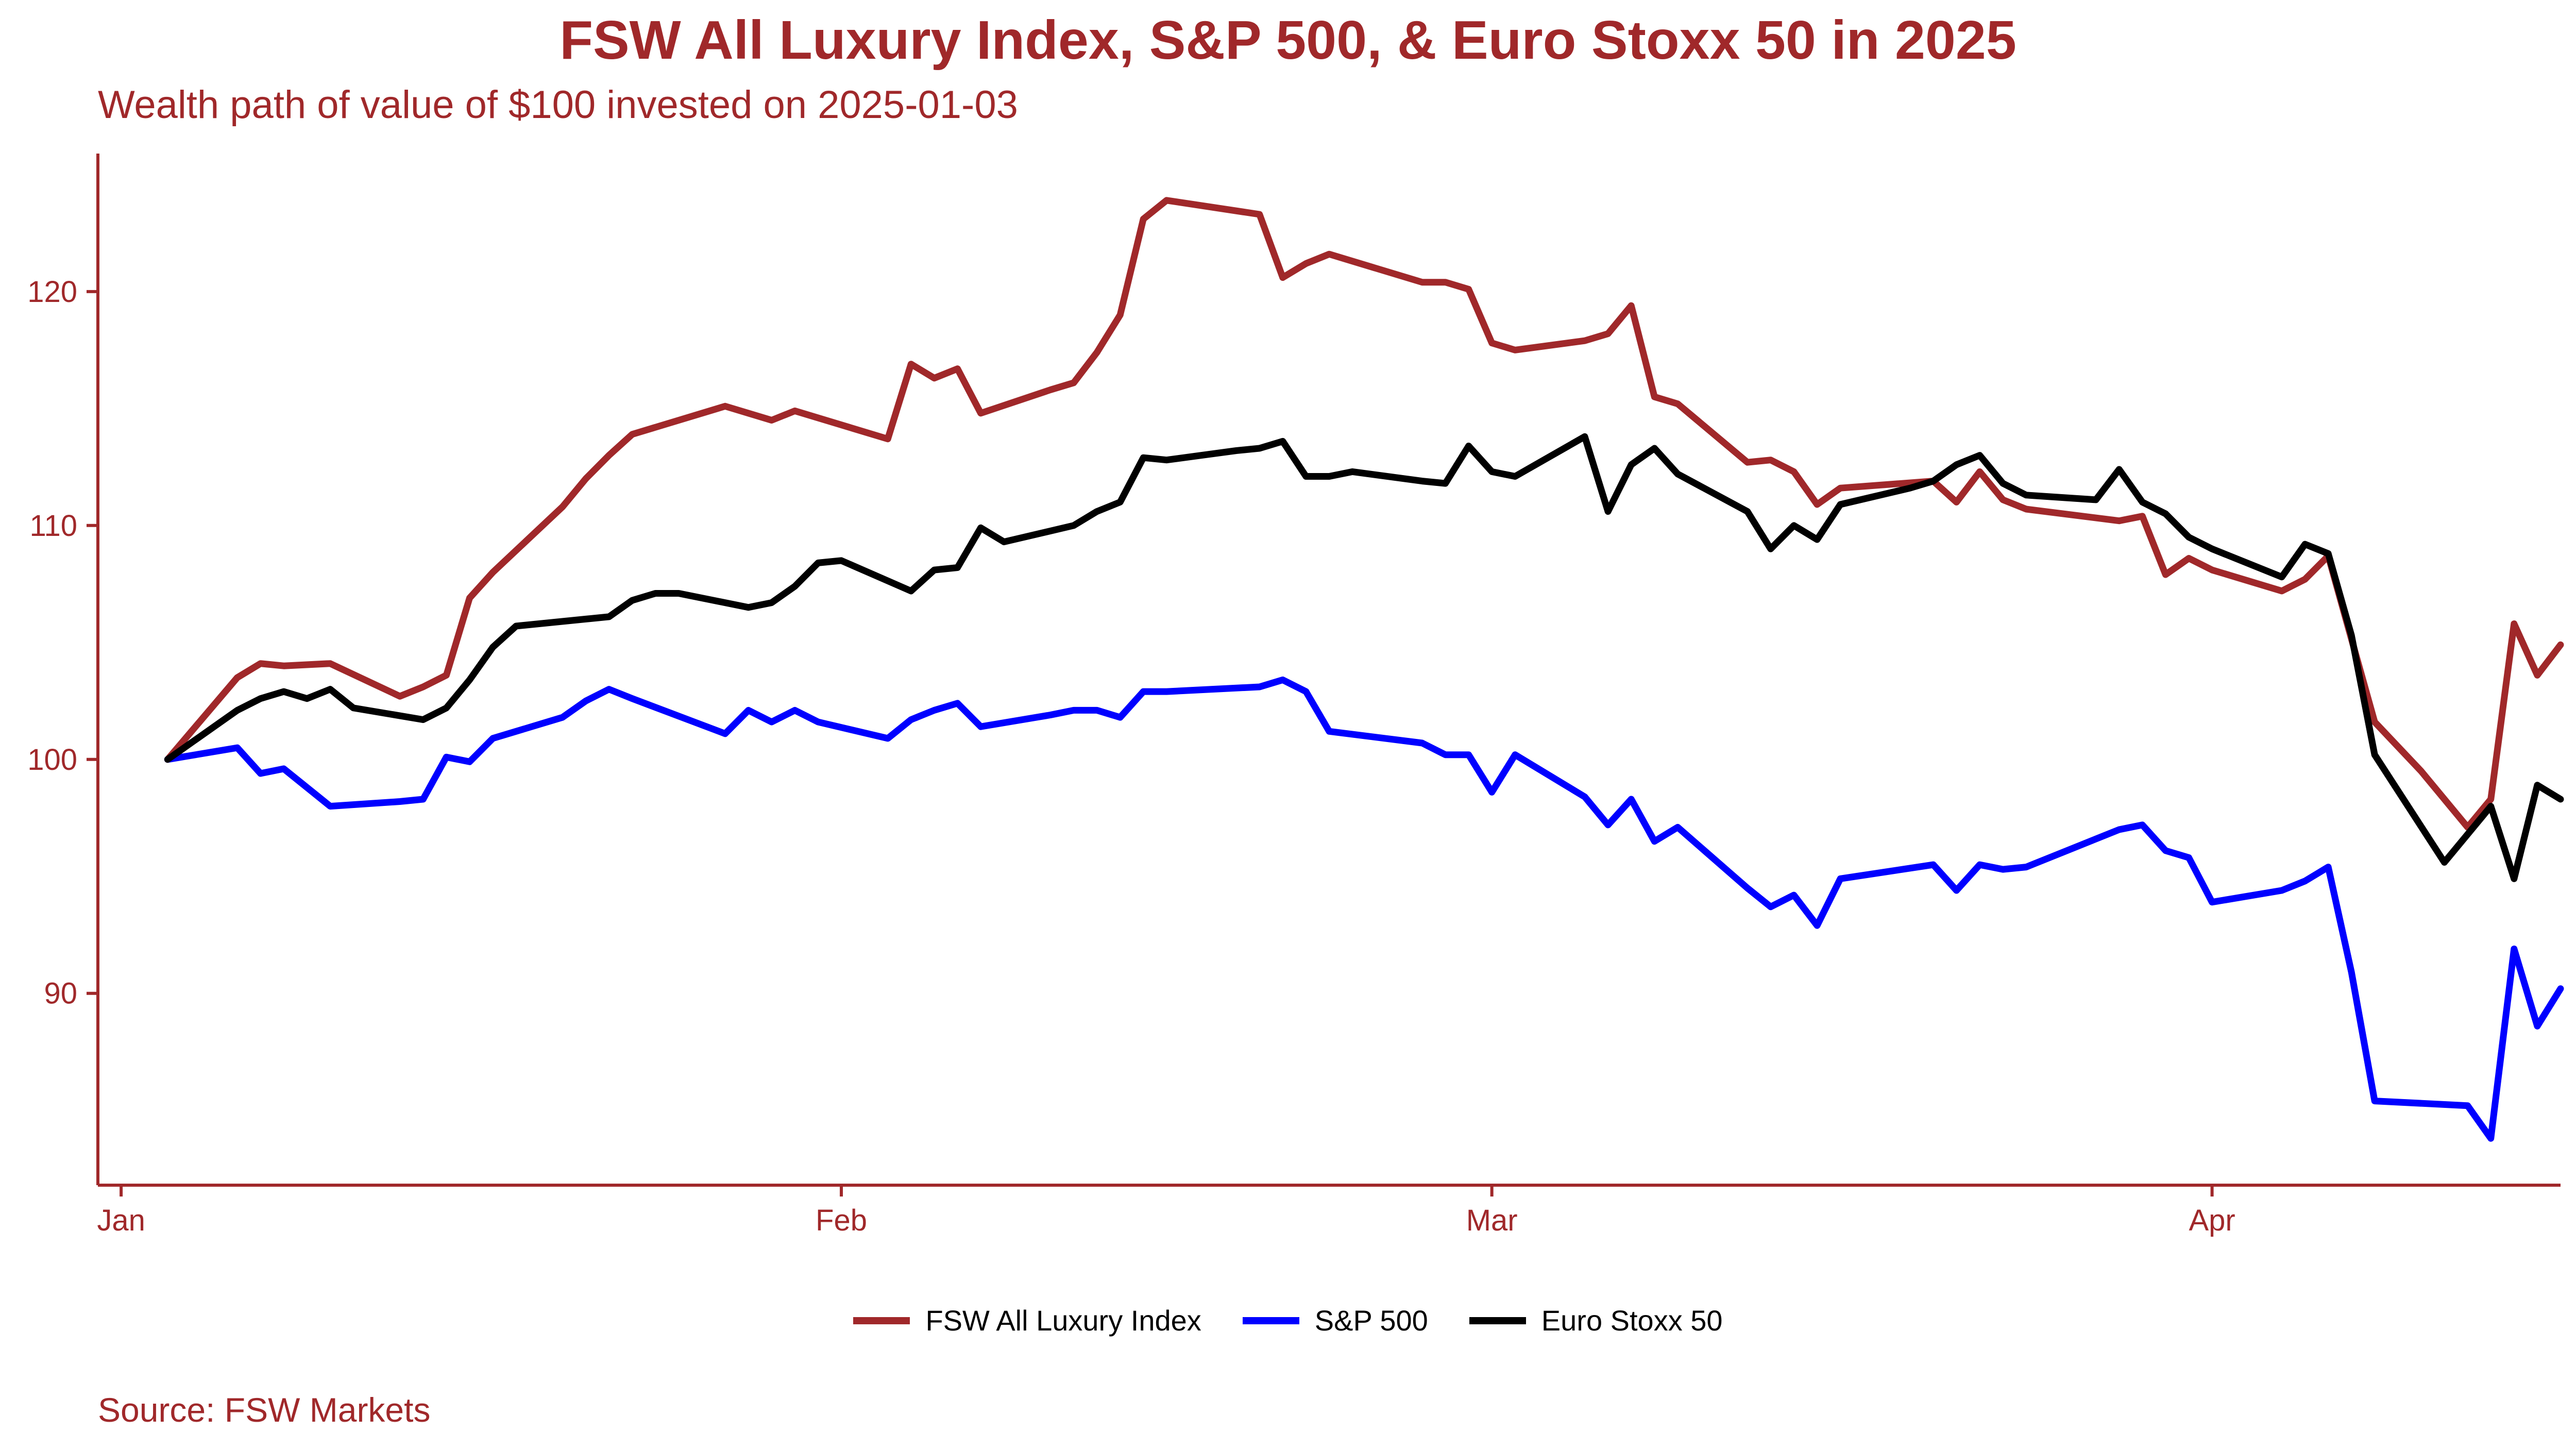  I want to click on y-tick-label: 110, so click(53, 526).